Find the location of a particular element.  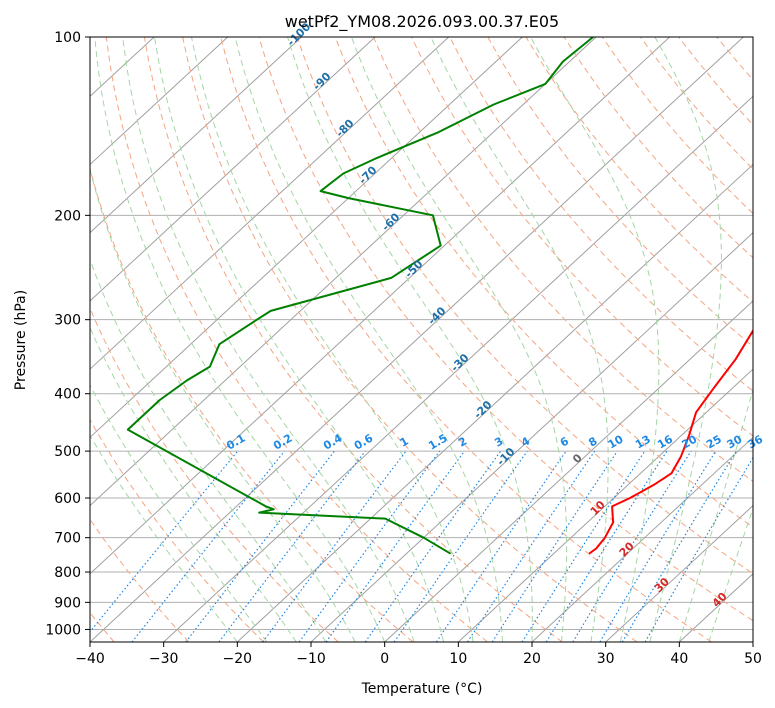

x-axis-label: Temperature (°C) is located at coordinates (422, 689).